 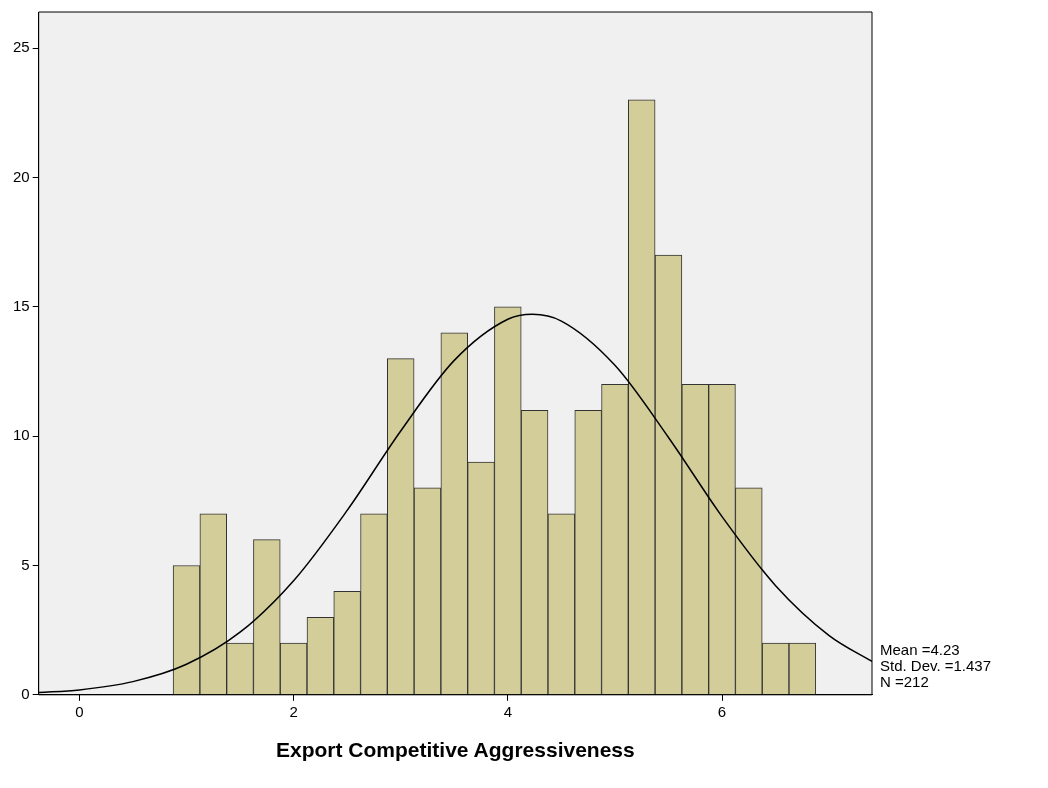 I want to click on y-tick-label: 25, so click(x=21, y=47).